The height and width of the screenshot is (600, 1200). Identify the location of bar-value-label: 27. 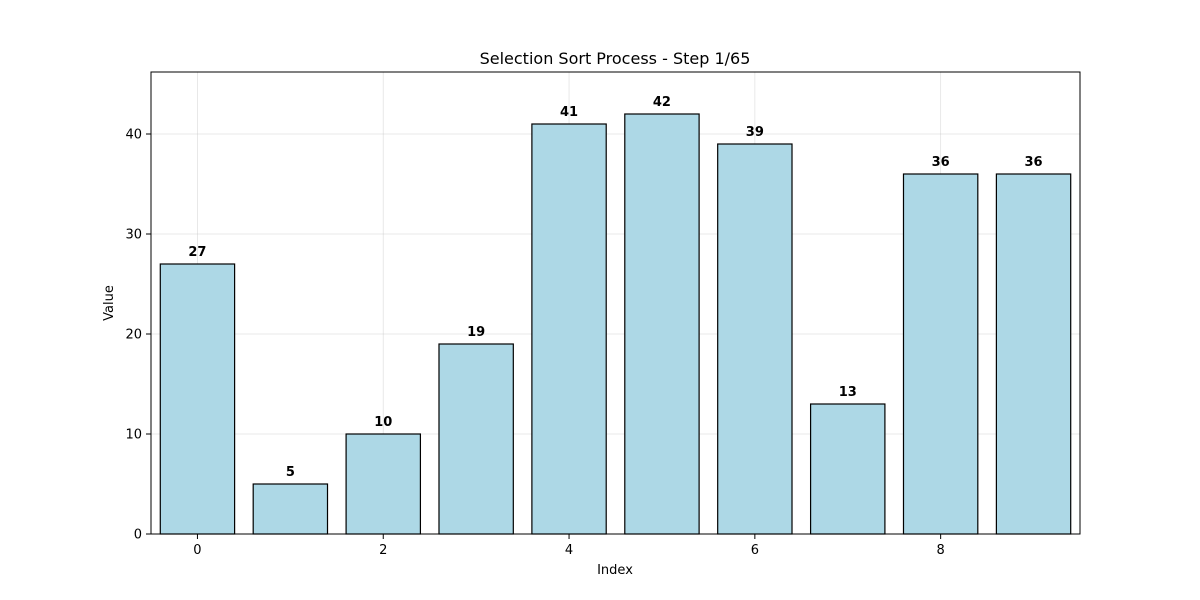
(197, 252).